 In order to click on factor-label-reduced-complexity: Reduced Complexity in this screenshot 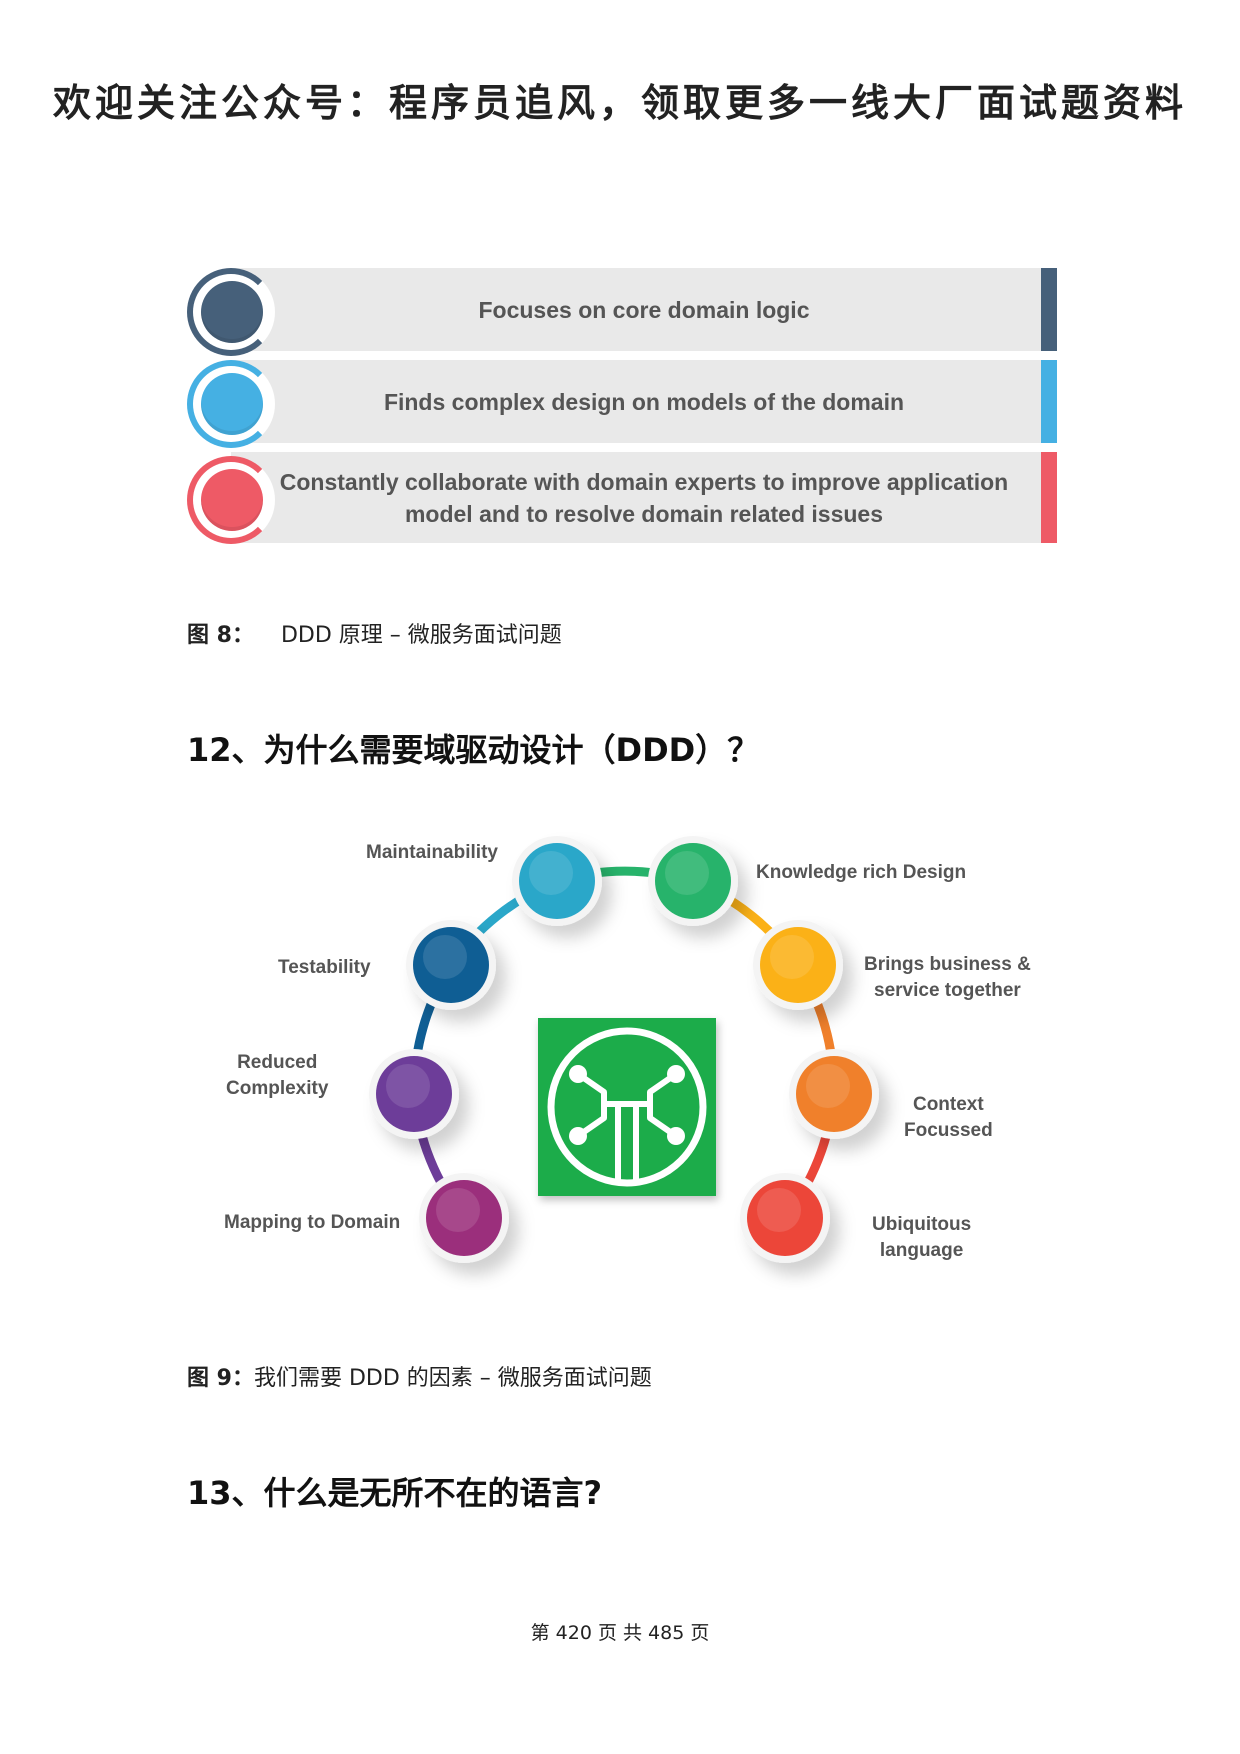, I will do `click(277, 1076)`.